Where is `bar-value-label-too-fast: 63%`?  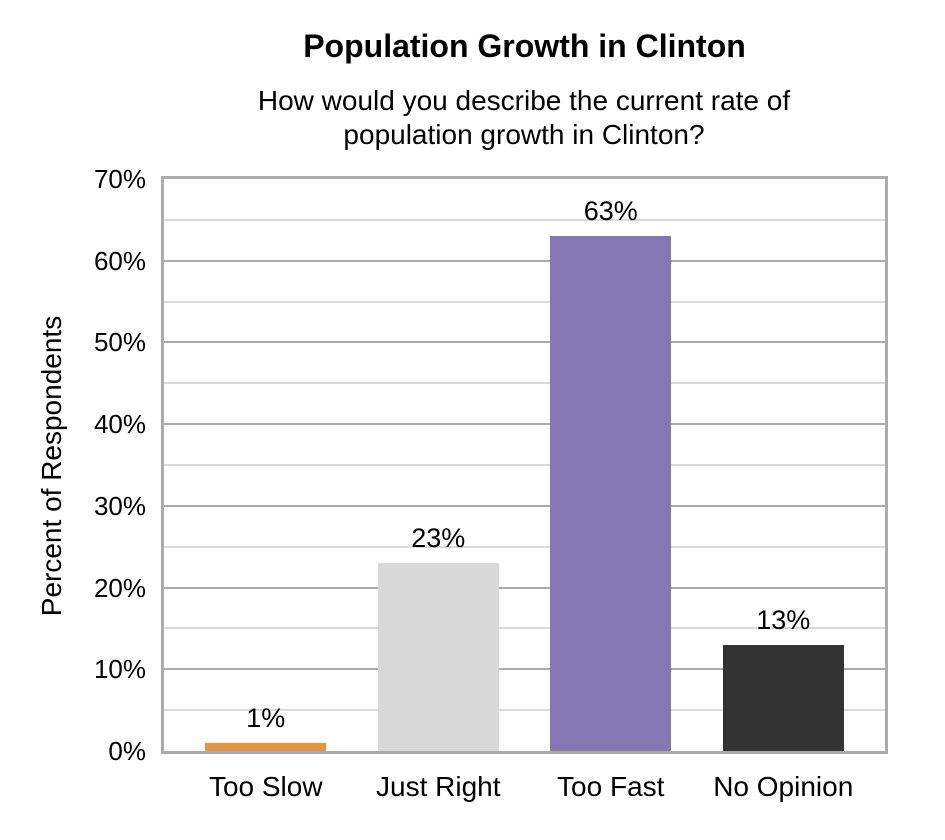
bar-value-label-too-fast: 63% is located at coordinates (610, 211).